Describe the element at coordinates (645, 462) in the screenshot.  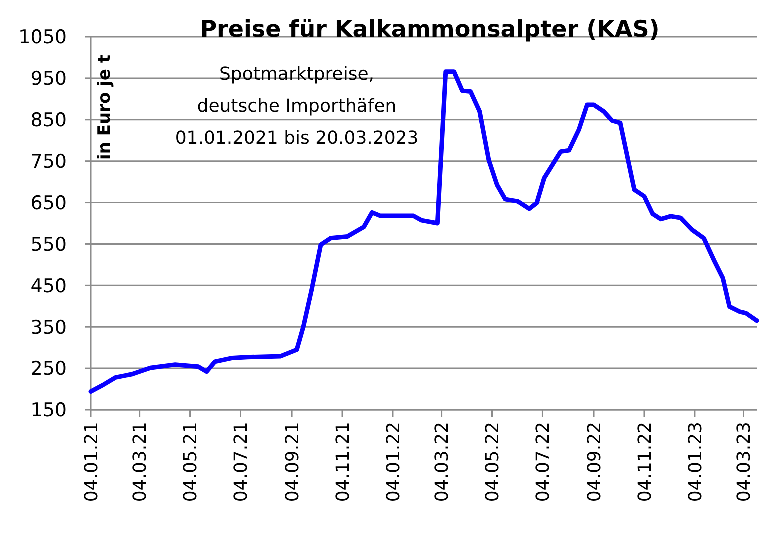
I see `x-tick-label: 04.11.22` at that location.